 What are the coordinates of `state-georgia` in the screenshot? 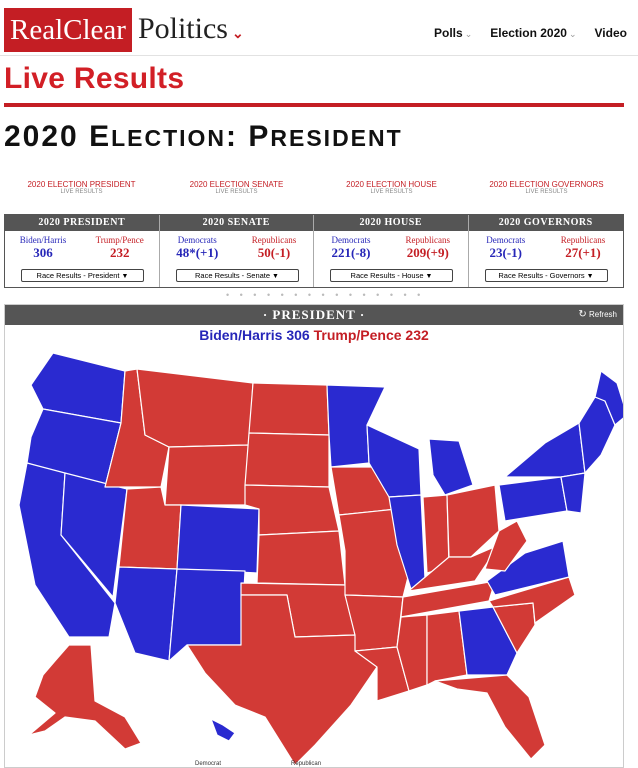 It's located at (488, 641).